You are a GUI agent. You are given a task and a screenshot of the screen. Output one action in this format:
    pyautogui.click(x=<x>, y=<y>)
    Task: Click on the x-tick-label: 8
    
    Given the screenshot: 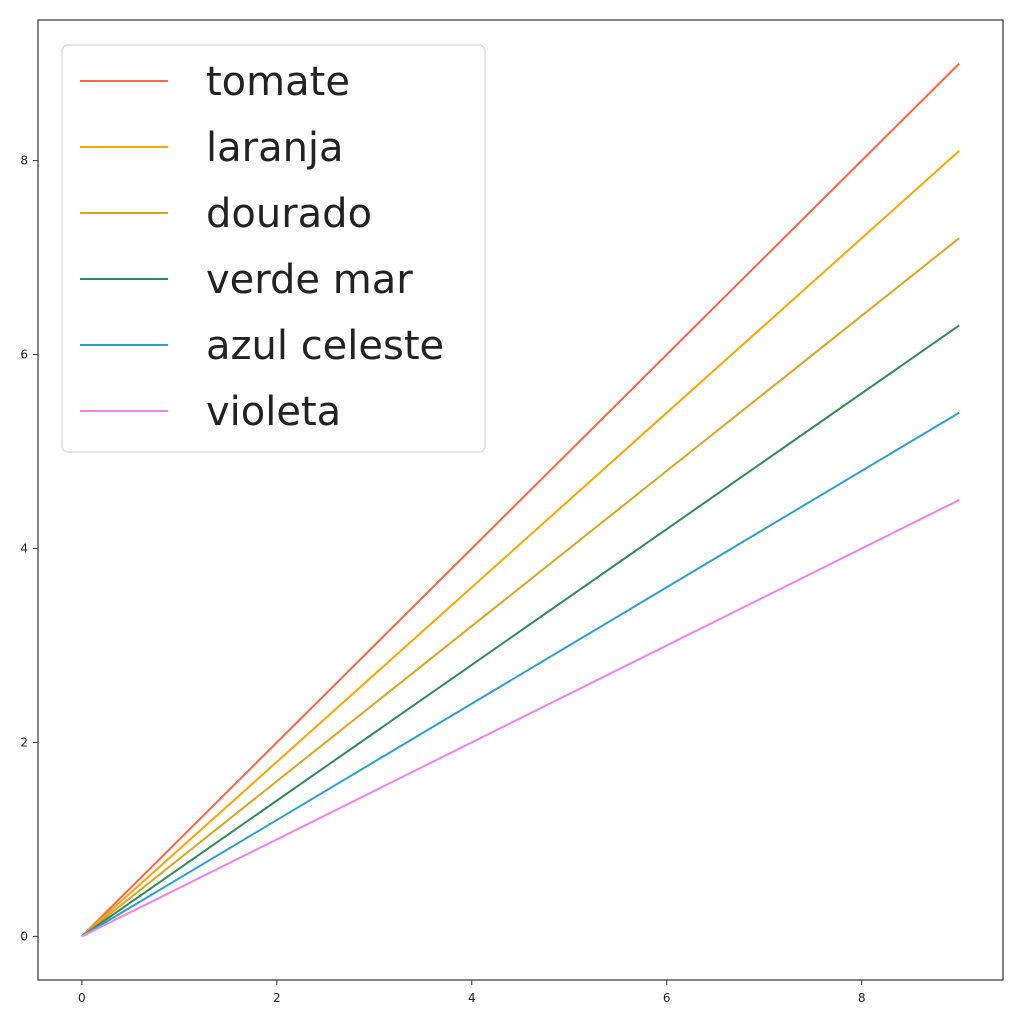 What is the action you would take?
    pyautogui.click(x=862, y=998)
    